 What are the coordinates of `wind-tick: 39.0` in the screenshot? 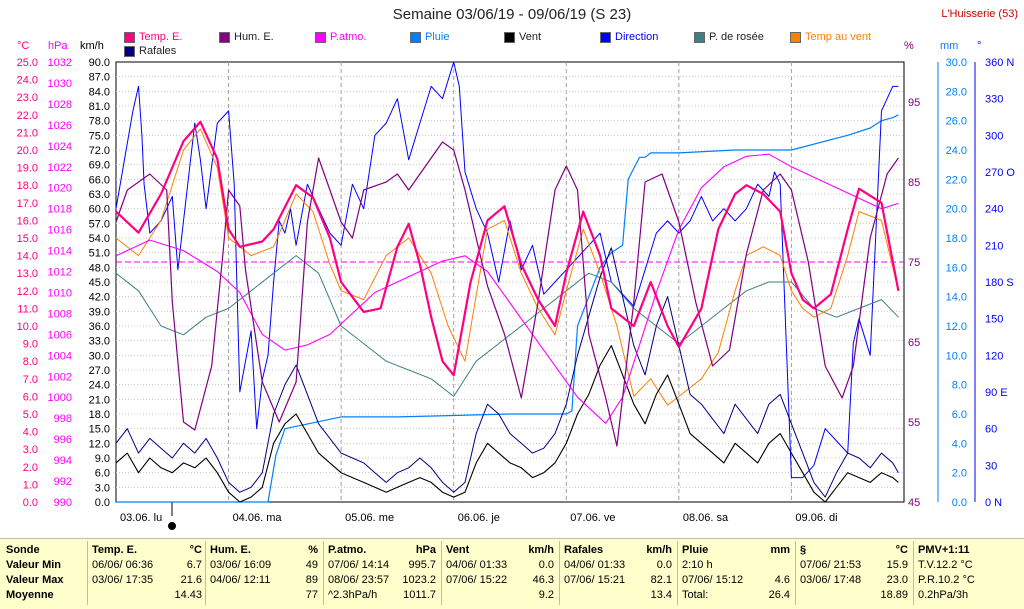 It's located at (99, 312).